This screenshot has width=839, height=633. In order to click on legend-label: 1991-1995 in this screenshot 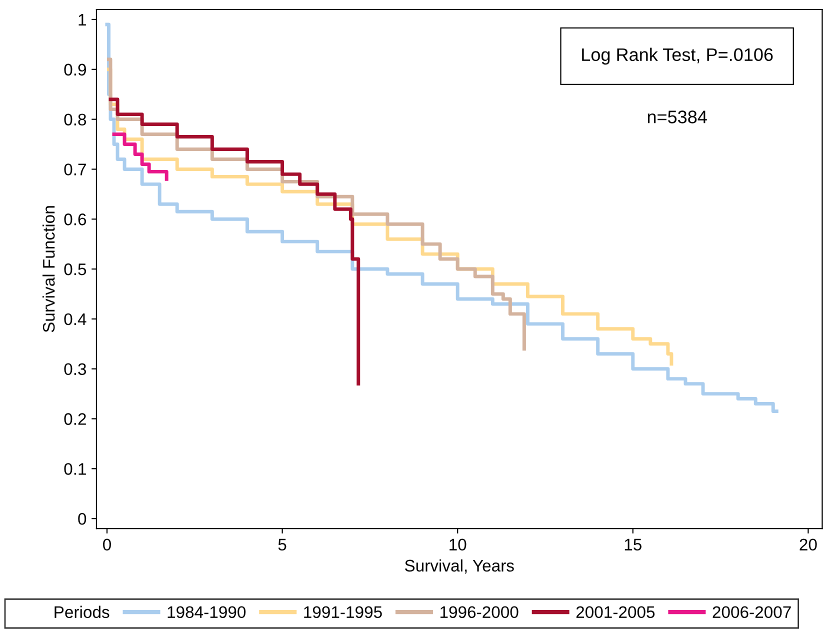, I will do `click(343, 612)`.